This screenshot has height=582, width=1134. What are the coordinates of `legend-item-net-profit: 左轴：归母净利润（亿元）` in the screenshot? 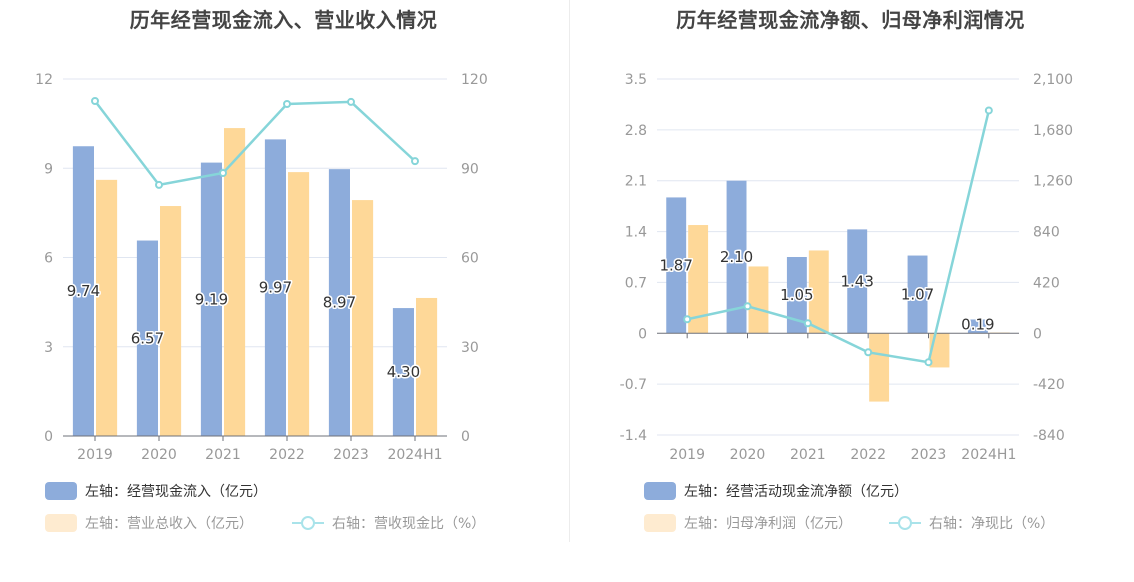 It's located at (748, 523).